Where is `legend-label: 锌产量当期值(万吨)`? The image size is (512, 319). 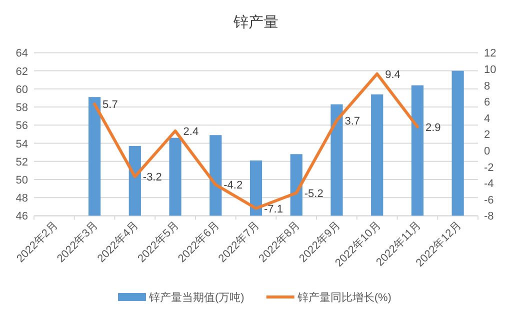
legend-label: 锌产量当期值(万吨) is located at coordinates (196, 297).